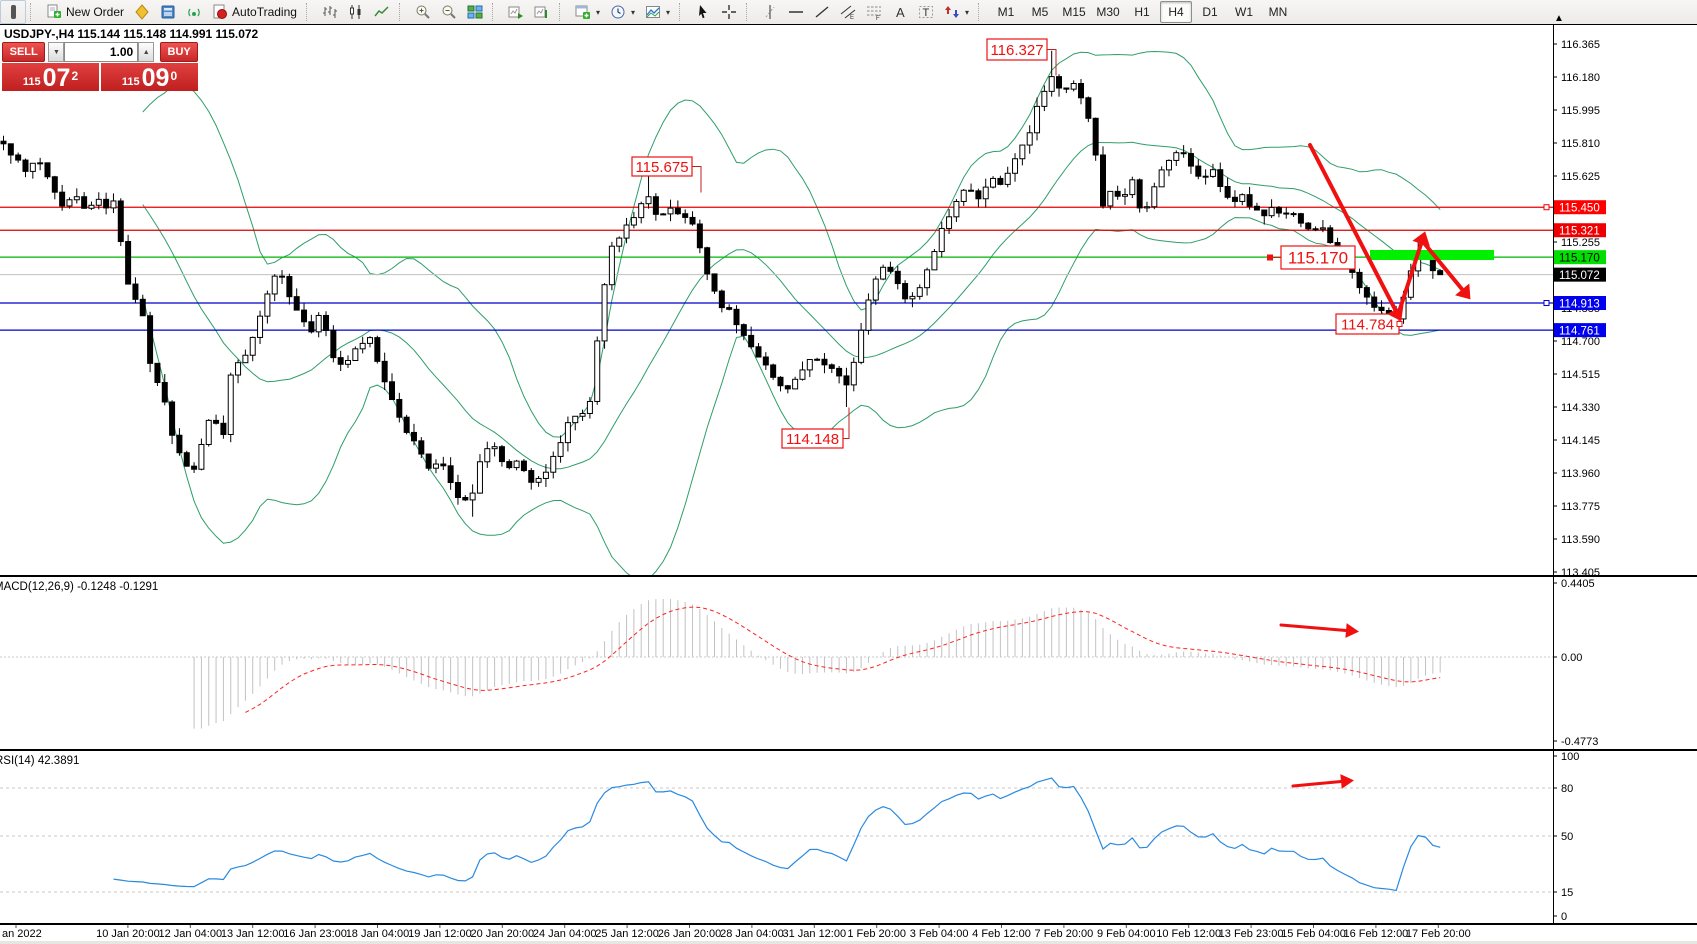 This screenshot has height=944, width=1697. What do you see at coordinates (956, 12) in the screenshot?
I see `arrows-button: ▾` at bounding box center [956, 12].